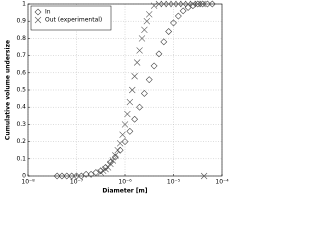 Image resolution: width=320 pixels, height=240 pixels. I want to click on x-tick-label: 10⁻⁸, so click(28, 182).